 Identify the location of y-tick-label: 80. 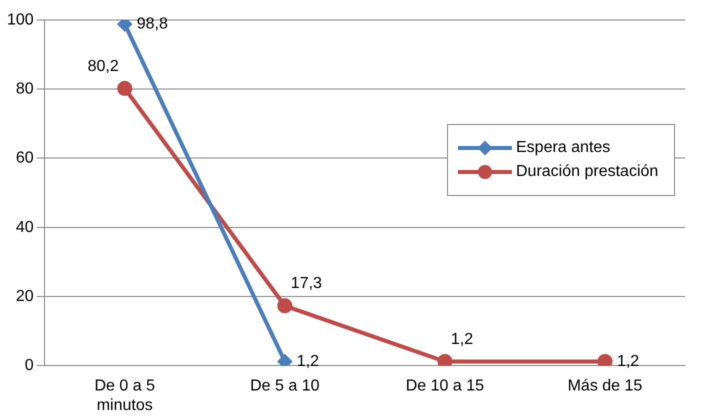
(25, 89).